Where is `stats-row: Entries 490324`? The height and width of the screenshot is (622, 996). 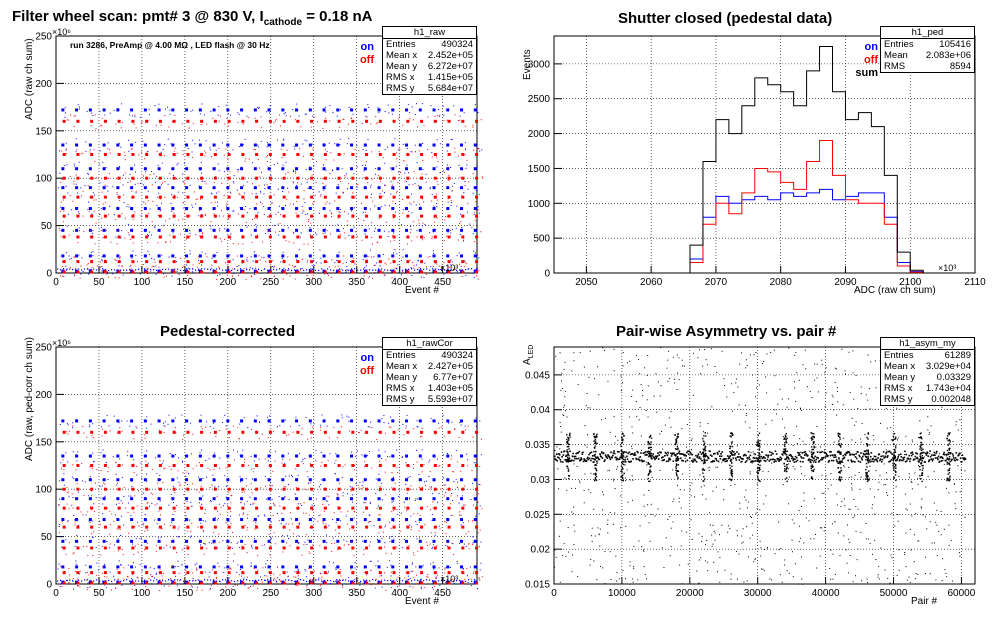 stats-row: Entries 490324 is located at coordinates (429, 355).